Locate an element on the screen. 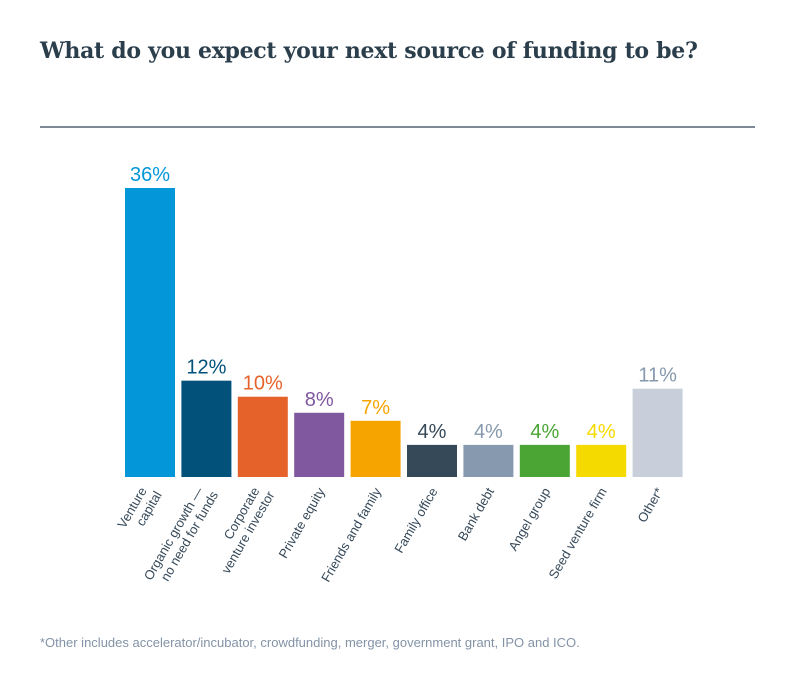 The height and width of the screenshot is (682, 795). category-label: Private equity is located at coordinates (301, 523).